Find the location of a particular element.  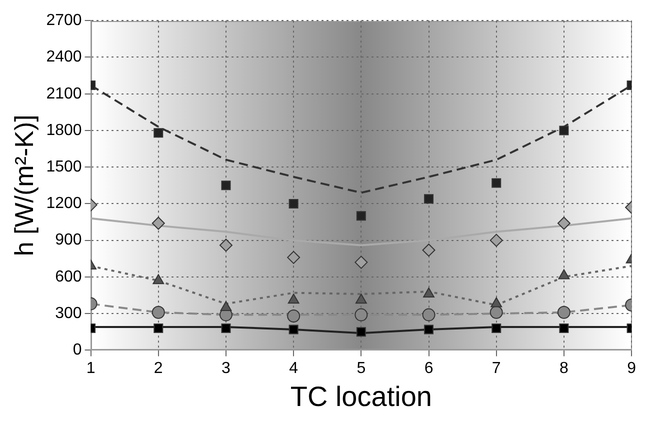

y-tick-label: 900 is located at coordinates (68, 240).